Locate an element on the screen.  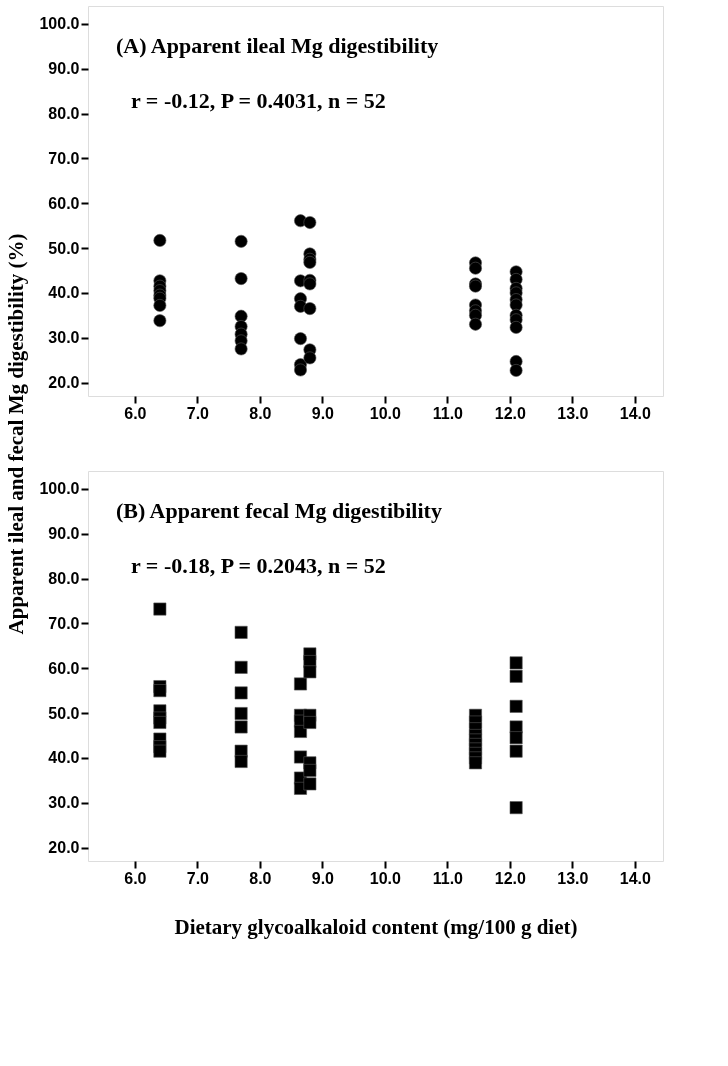
annotation: r = -0.18, P = 0.2043, n = 52 is located at coordinates (258, 565).